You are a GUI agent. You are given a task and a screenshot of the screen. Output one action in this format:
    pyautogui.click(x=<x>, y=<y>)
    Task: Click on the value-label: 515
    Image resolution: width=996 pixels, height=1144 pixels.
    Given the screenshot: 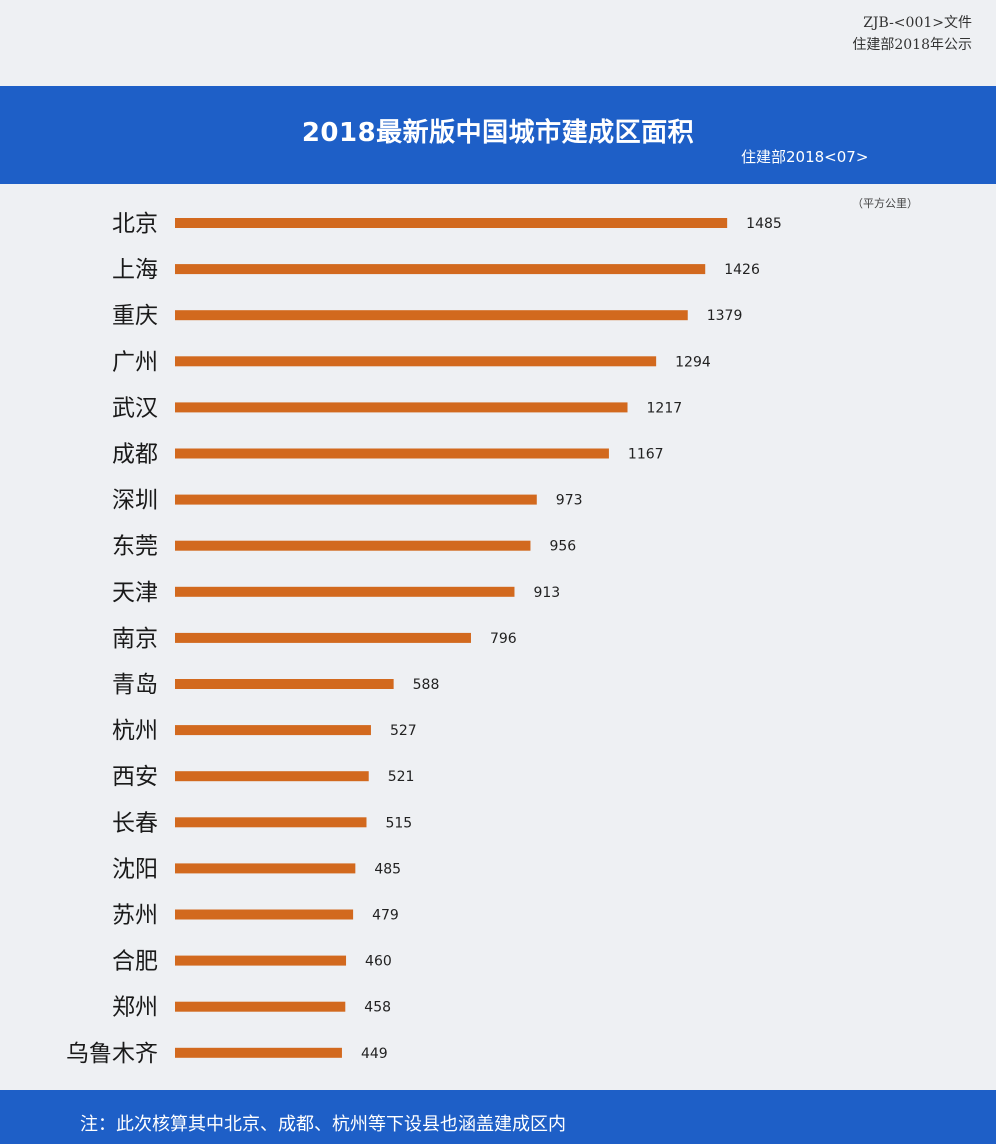 What is the action you would take?
    pyautogui.click(x=398, y=823)
    